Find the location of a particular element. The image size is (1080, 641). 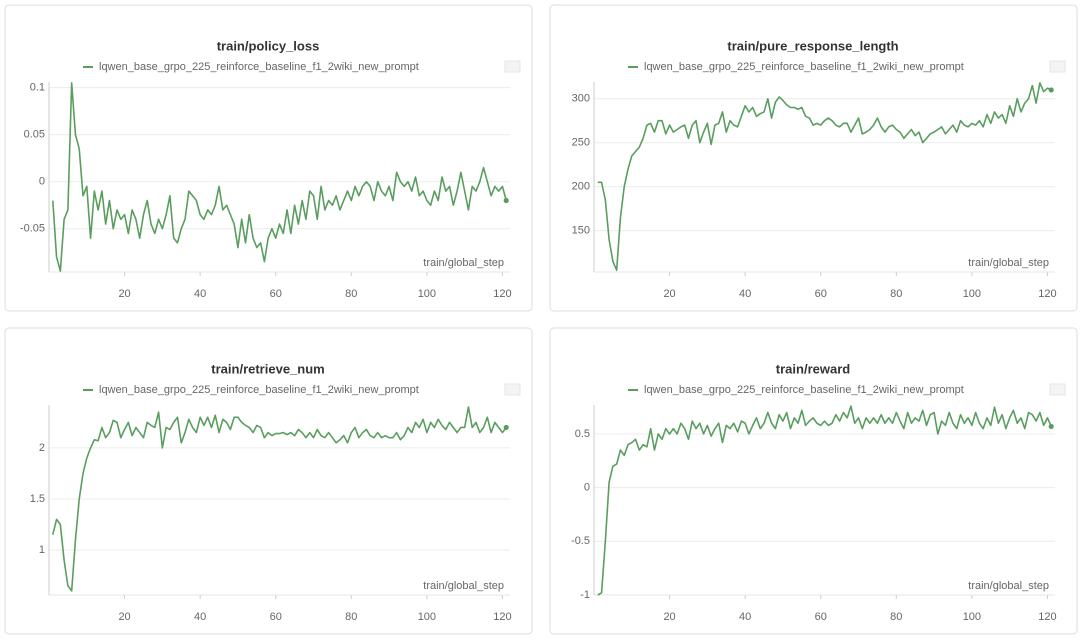

y-tick-label: 1.5 is located at coordinates (37, 499).